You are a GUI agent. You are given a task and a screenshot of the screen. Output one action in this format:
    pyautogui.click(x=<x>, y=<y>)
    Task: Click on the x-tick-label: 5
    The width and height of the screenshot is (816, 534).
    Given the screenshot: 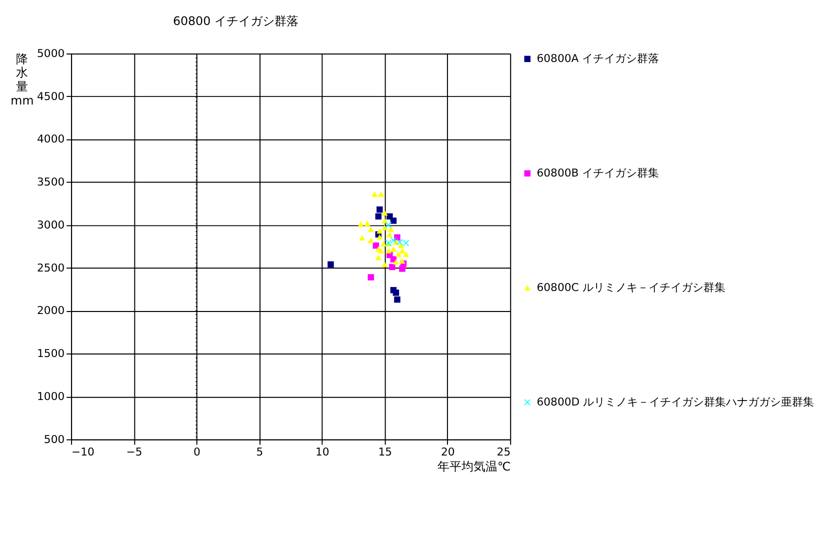 What is the action you would take?
    pyautogui.click(x=260, y=452)
    